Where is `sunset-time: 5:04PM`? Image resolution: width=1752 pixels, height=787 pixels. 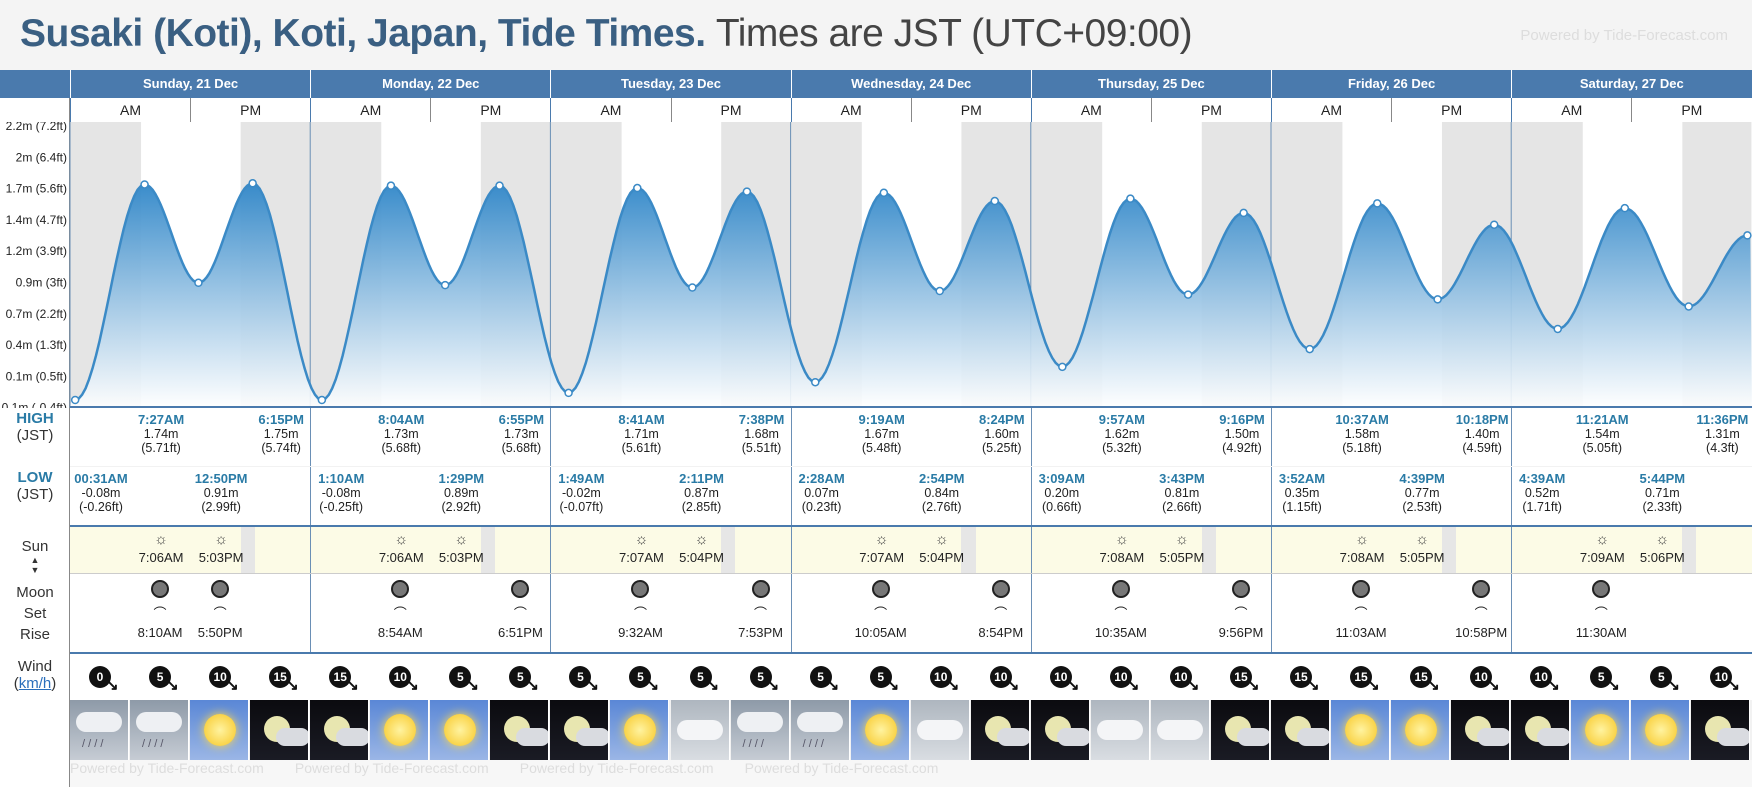
sunset-time: 5:04PM is located at coordinates (701, 557).